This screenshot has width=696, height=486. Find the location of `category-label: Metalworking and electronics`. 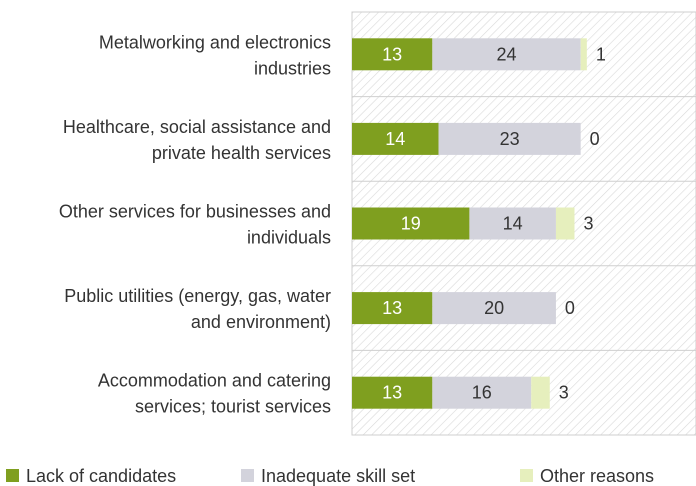

category-label: Metalworking and electronics is located at coordinates (215, 42).